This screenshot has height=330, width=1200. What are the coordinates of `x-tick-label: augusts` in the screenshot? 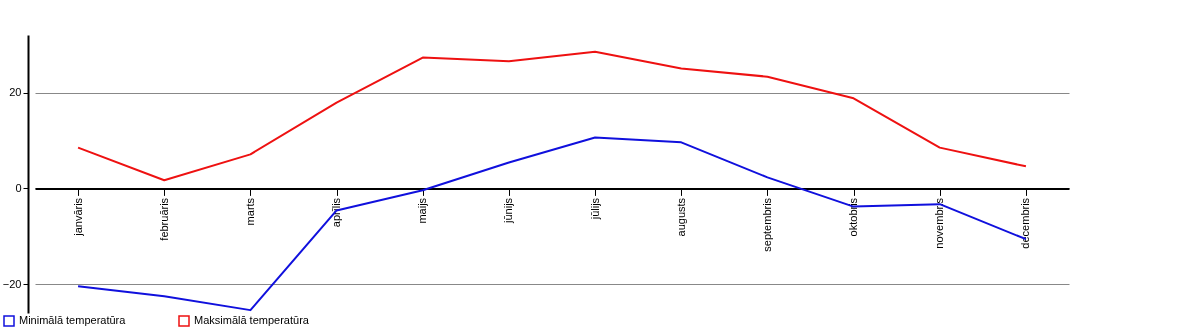 It's located at (680, 217).